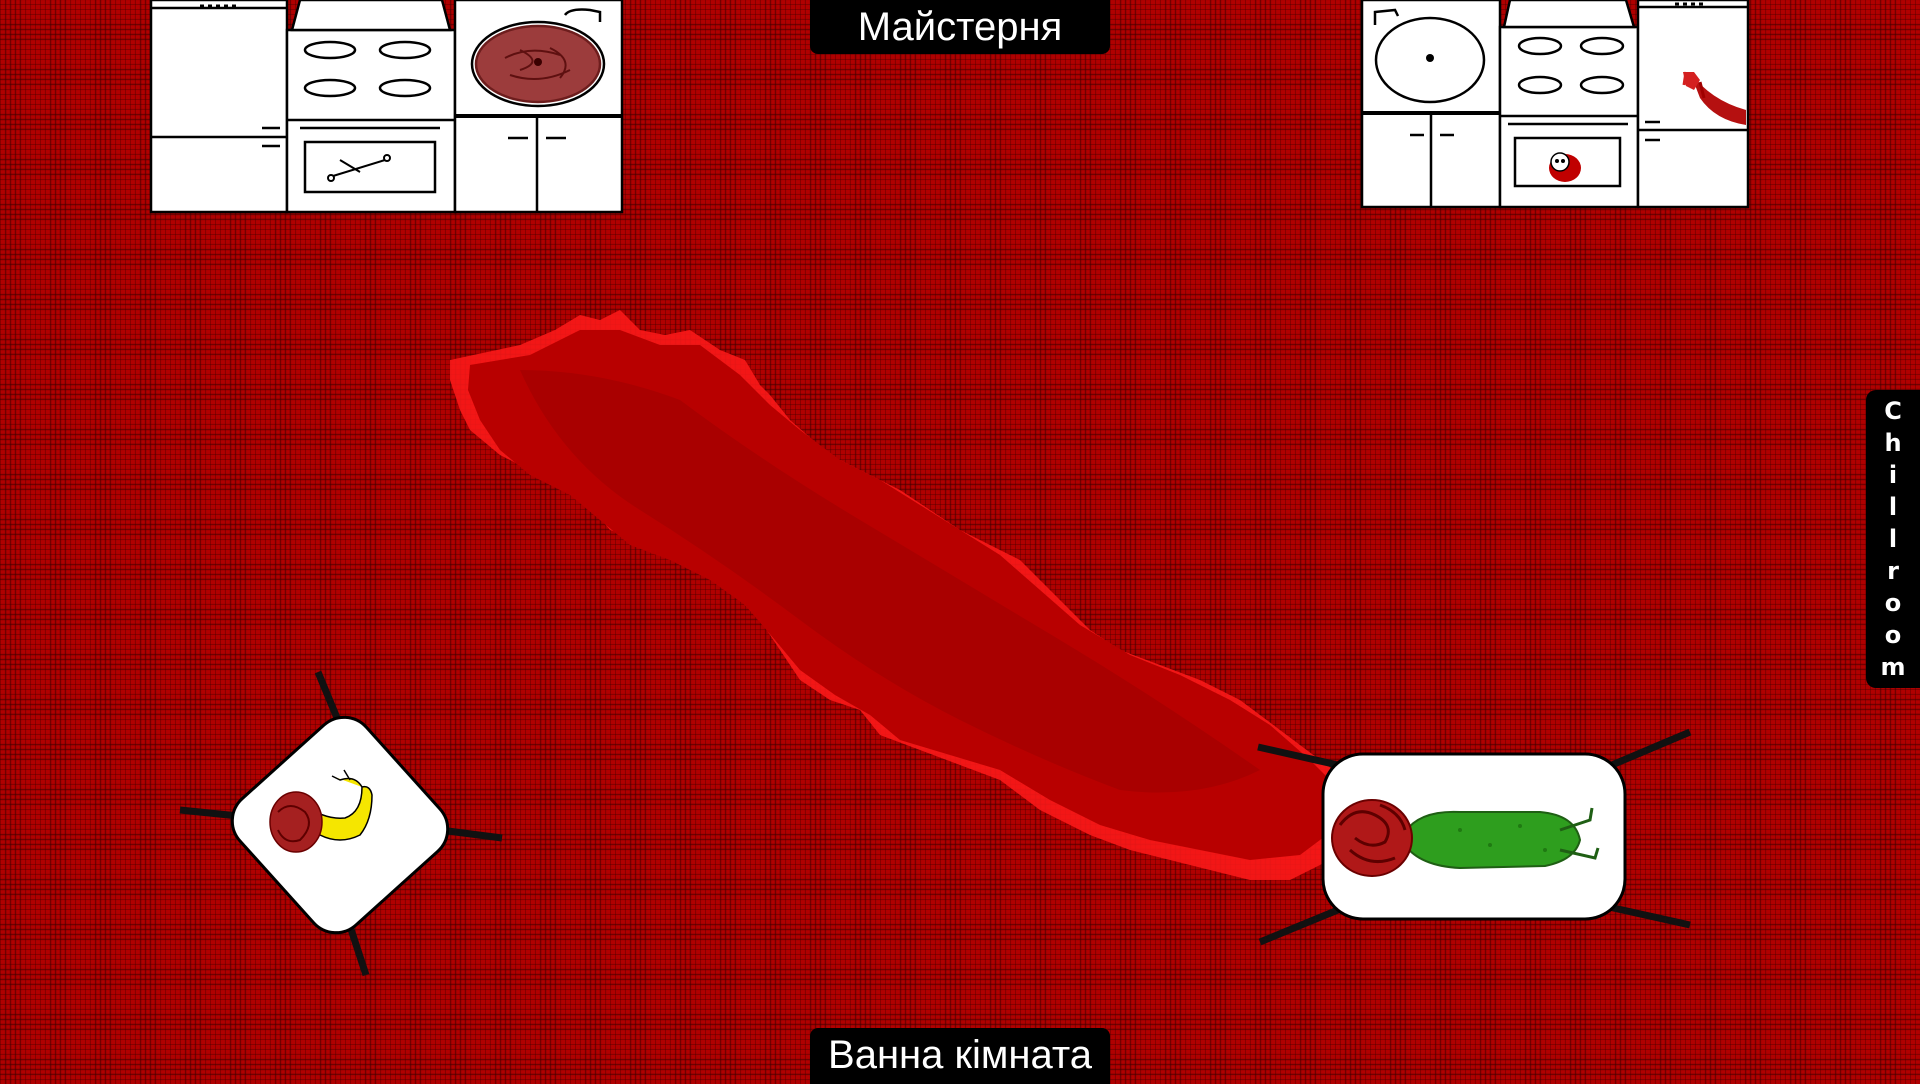  What do you see at coordinates (1893, 411) in the screenshot?
I see `door-right-letter: C` at bounding box center [1893, 411].